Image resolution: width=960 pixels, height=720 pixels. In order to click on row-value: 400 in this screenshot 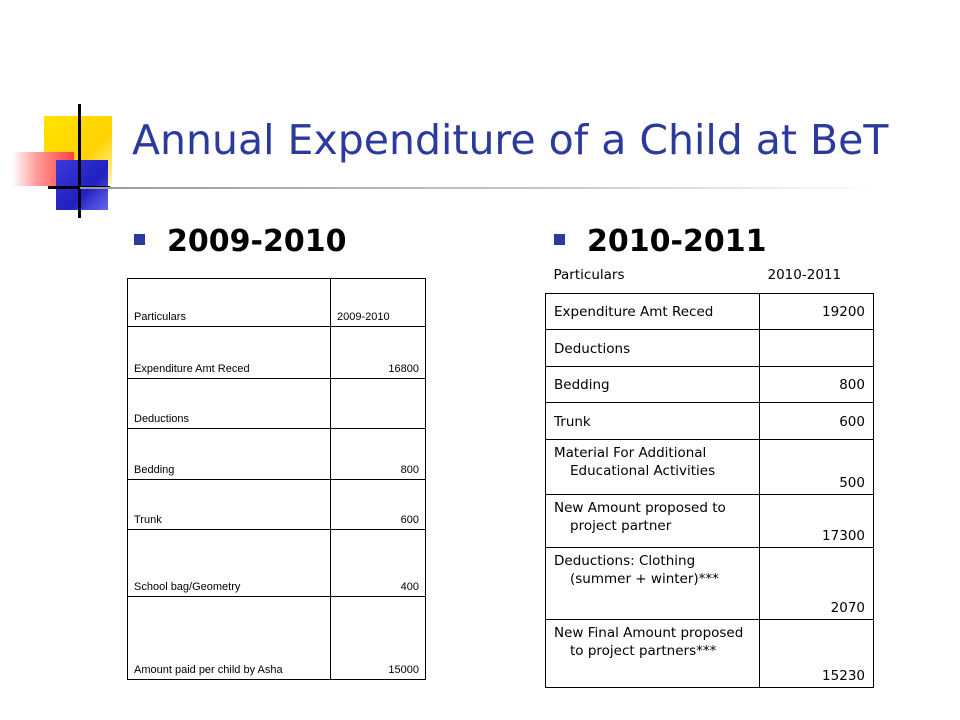, I will do `click(378, 563)`.